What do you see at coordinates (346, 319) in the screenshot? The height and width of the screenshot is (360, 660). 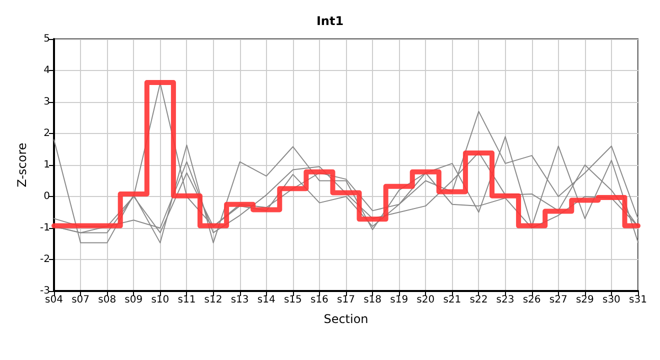 I see `x-axis-title: Section` at bounding box center [346, 319].